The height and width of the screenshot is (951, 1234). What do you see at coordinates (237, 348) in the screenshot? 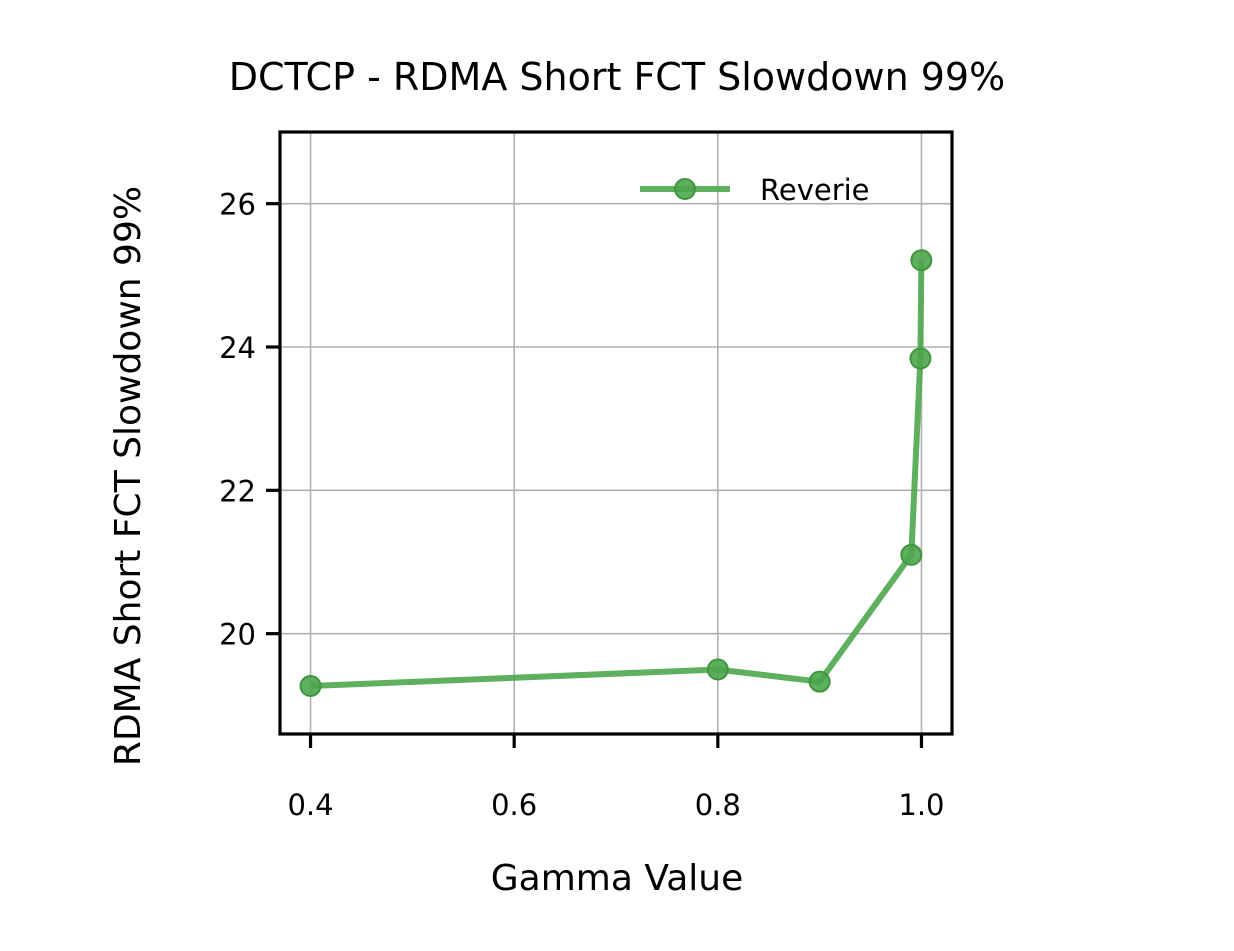
I see `y-tick-label: 24` at bounding box center [237, 348].